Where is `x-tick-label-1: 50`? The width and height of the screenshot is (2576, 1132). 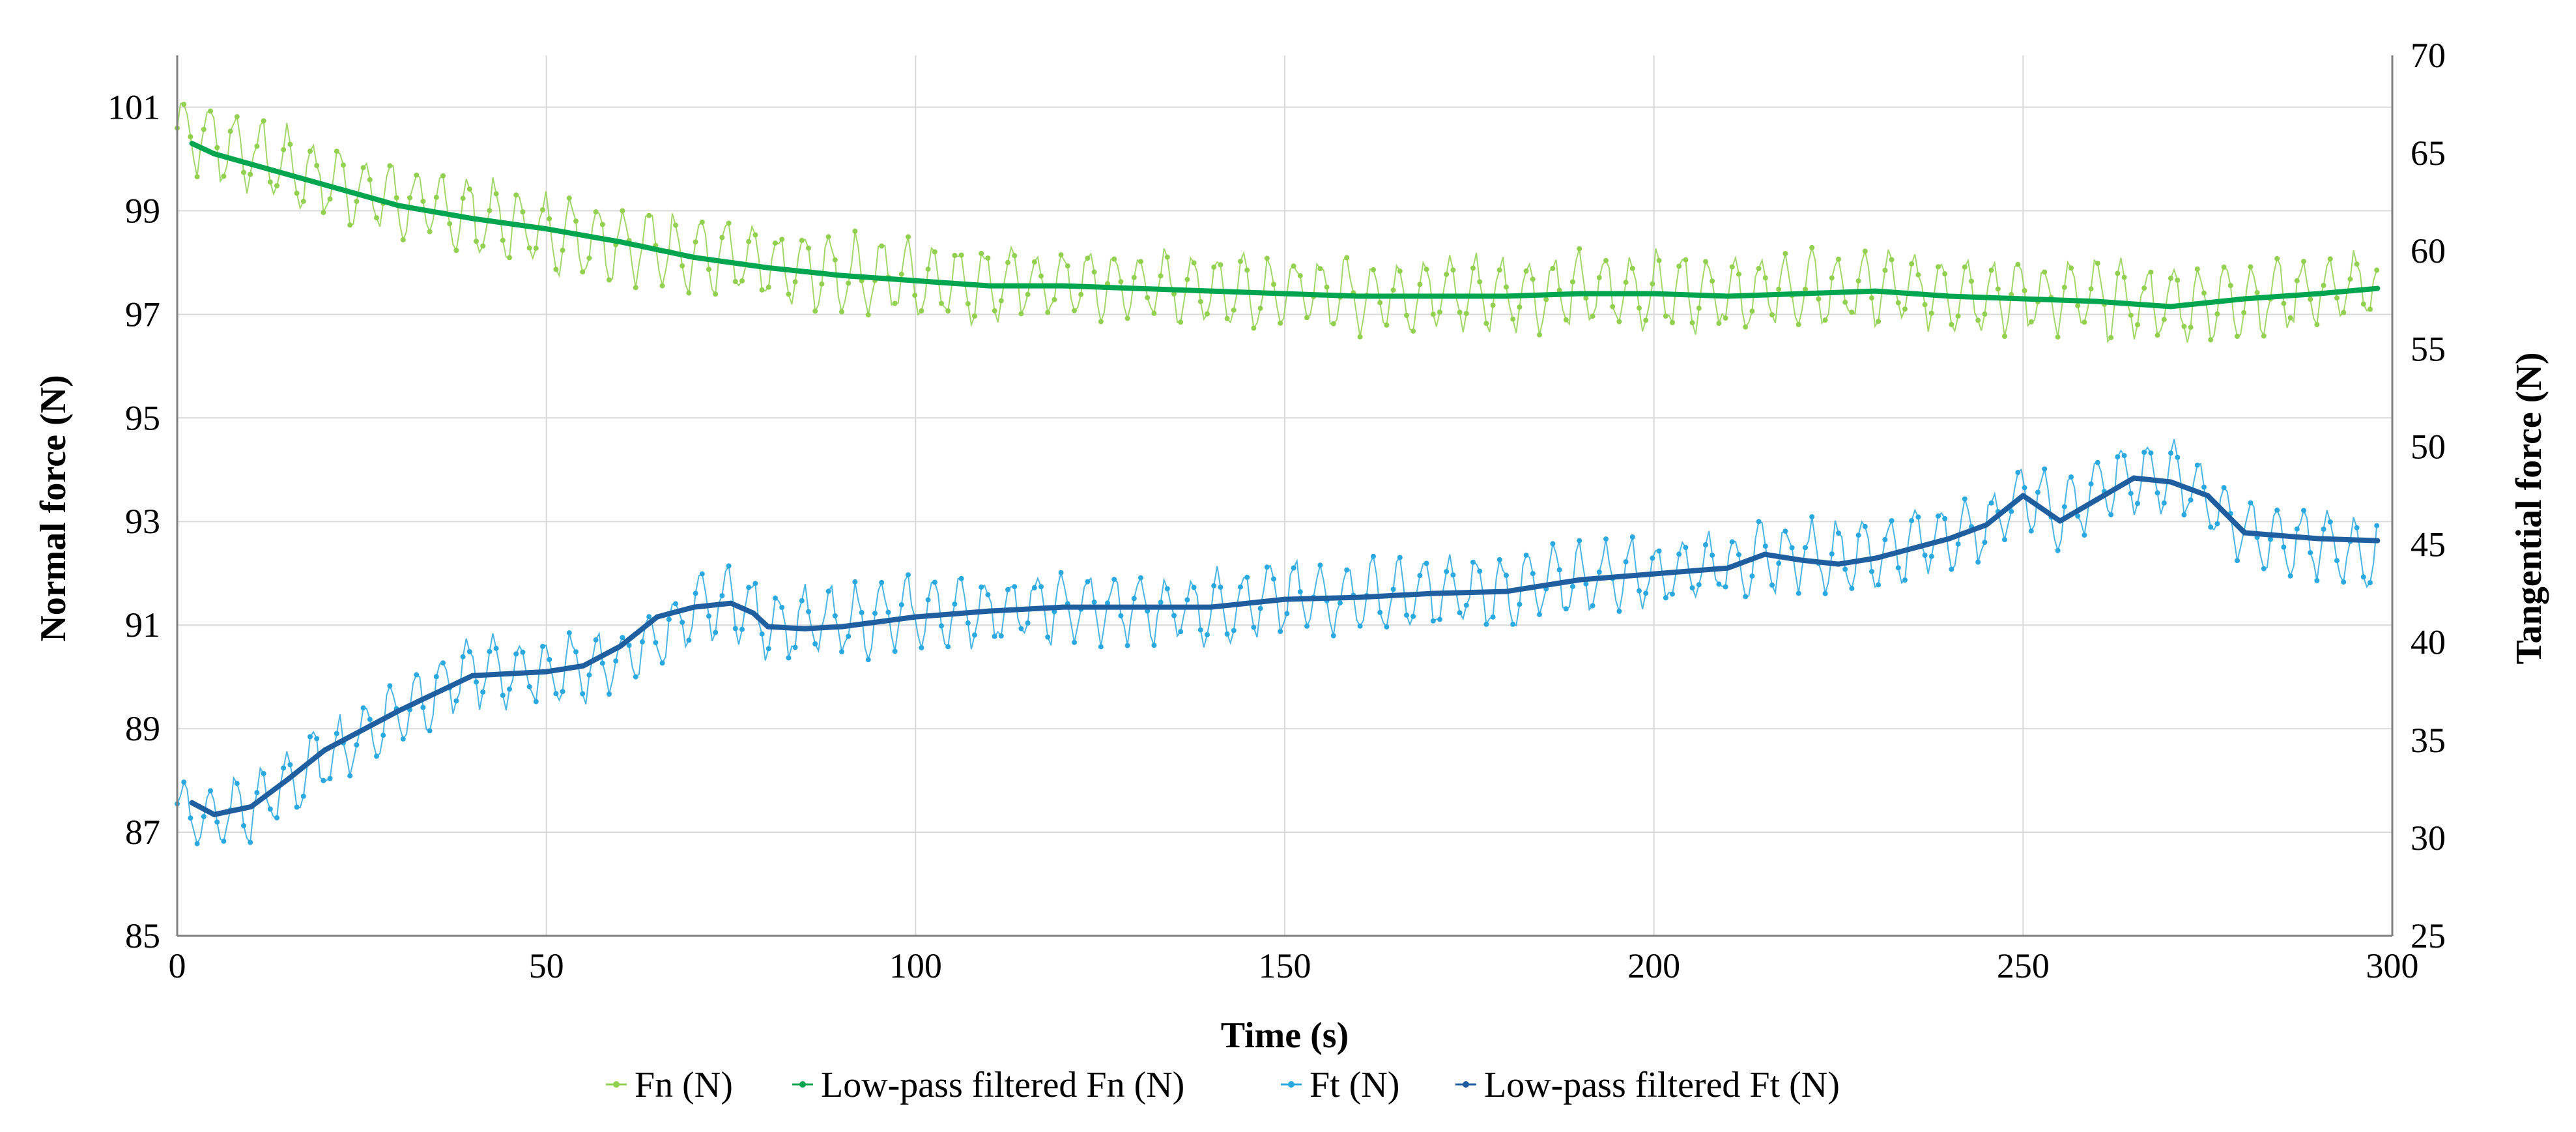 x-tick-label-1: 50 is located at coordinates (546, 965).